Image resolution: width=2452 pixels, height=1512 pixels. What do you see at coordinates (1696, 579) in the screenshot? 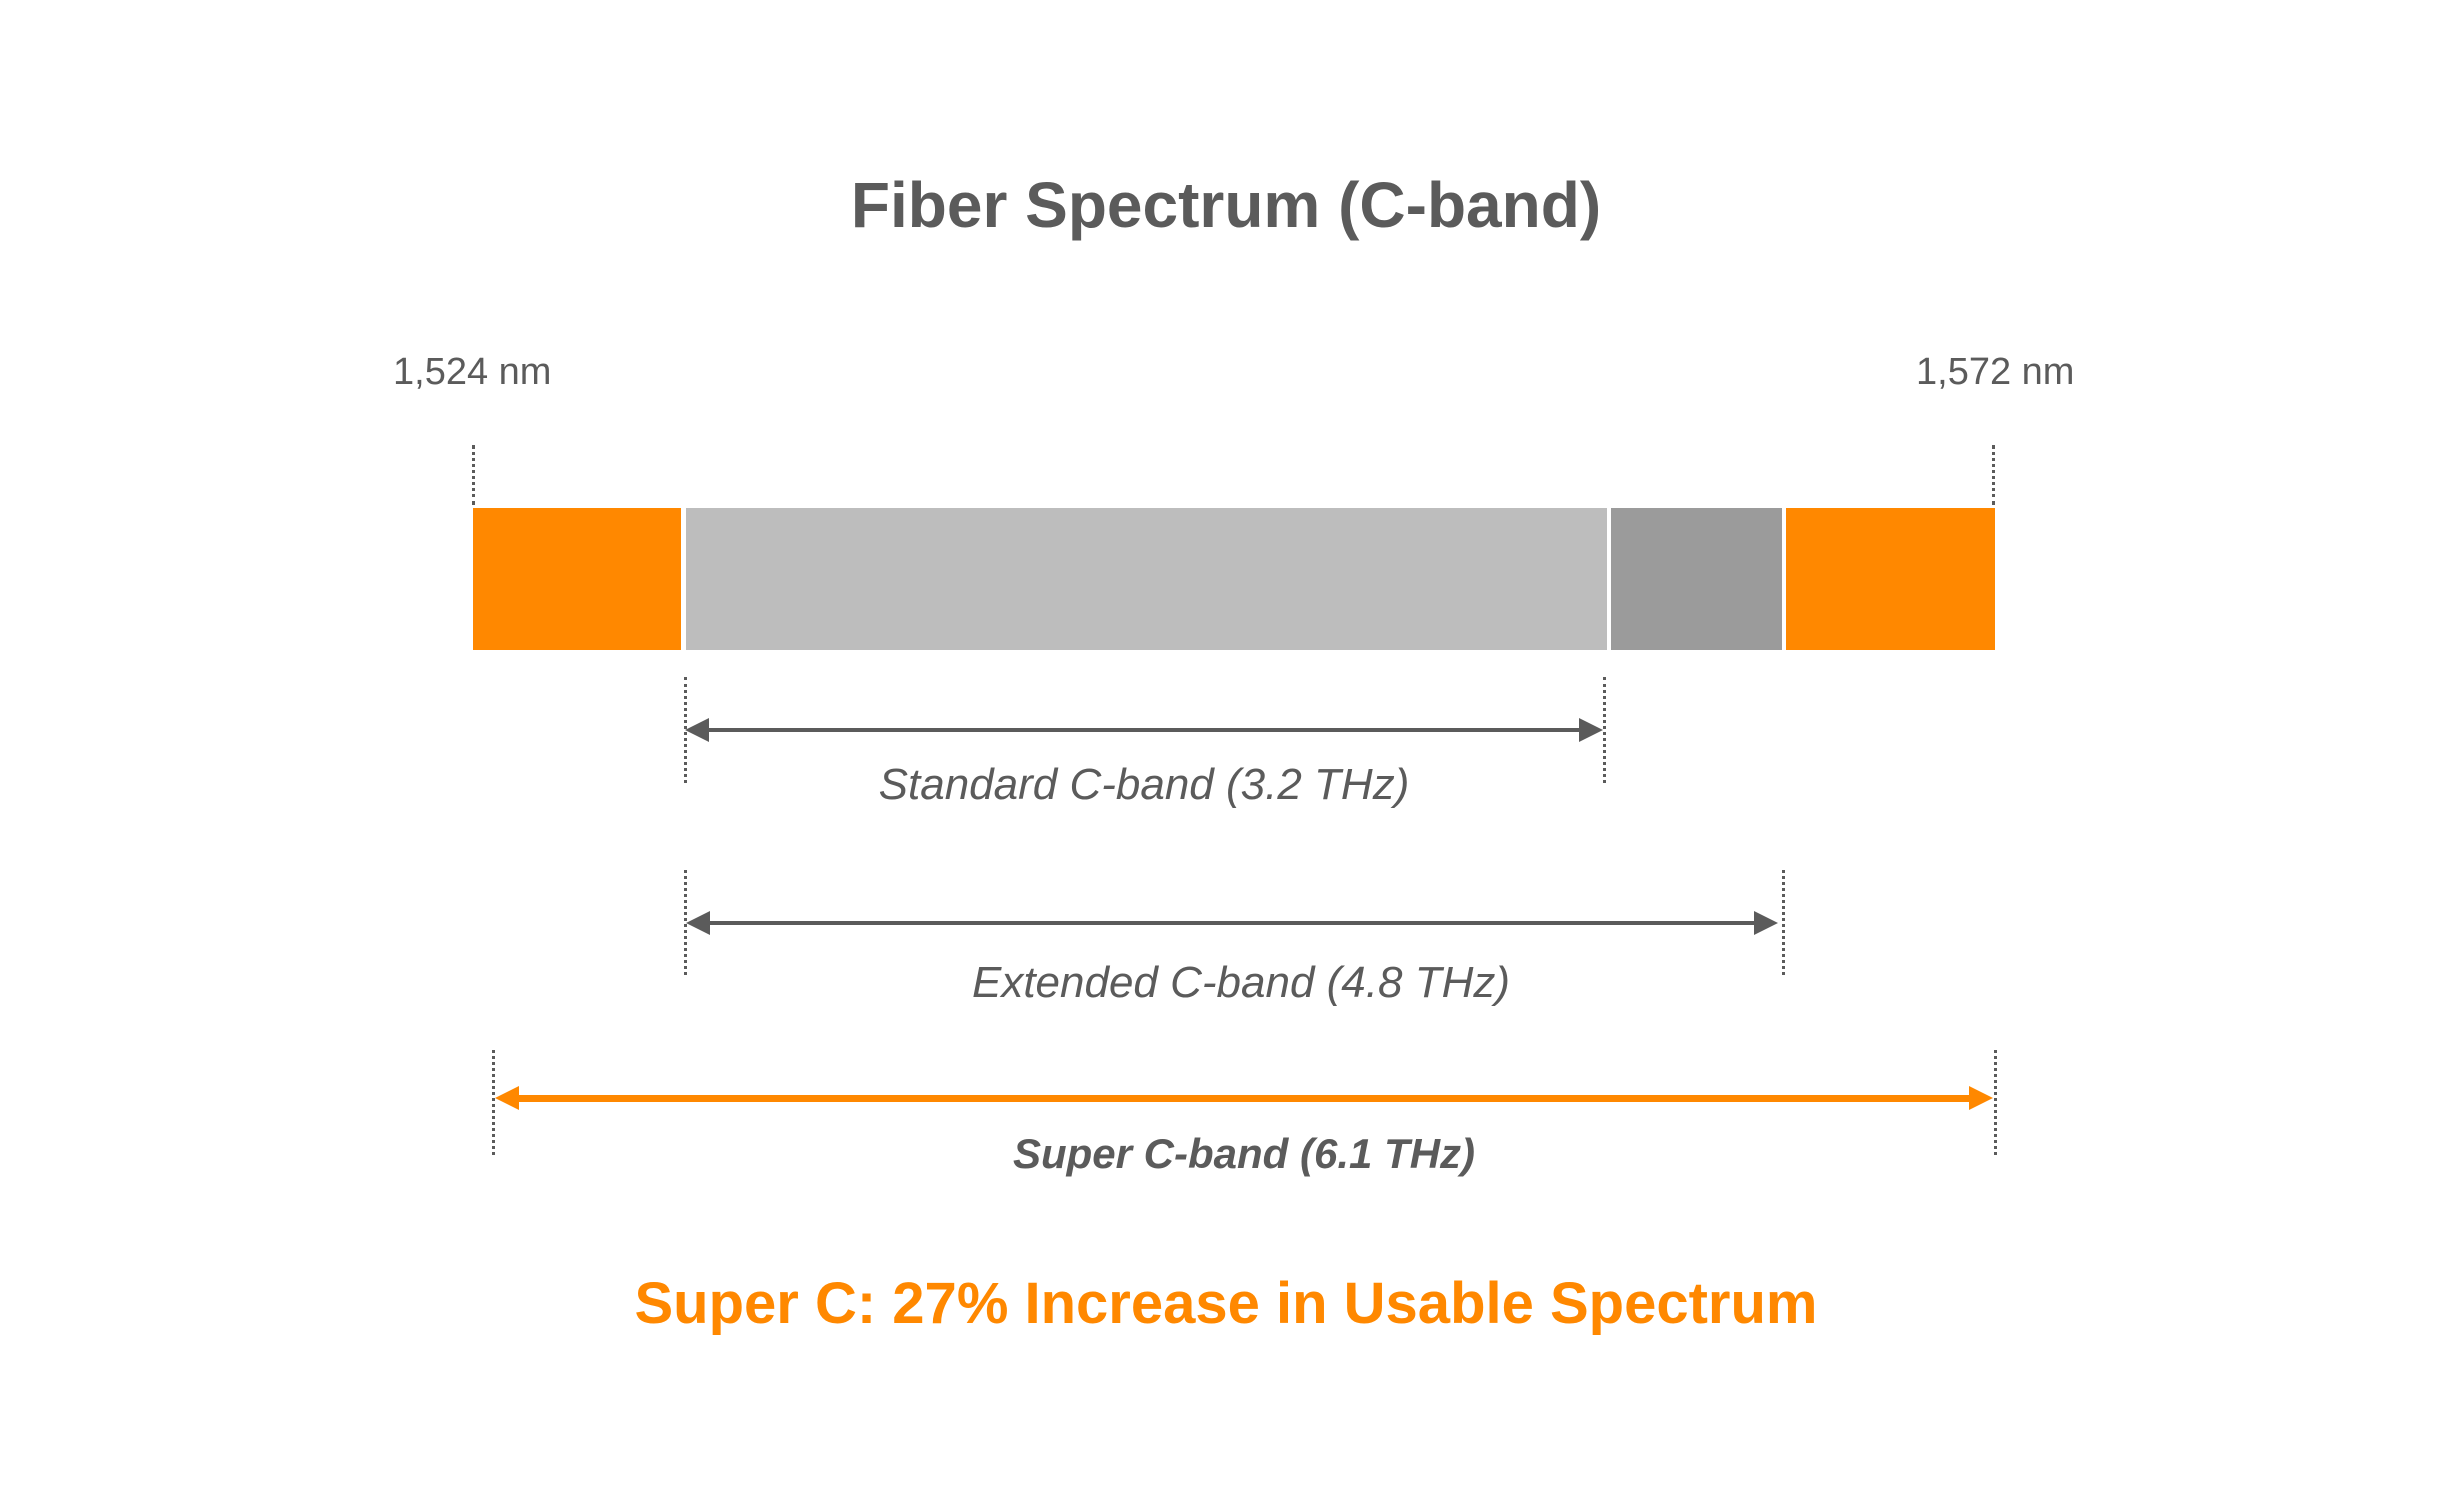
I see `extended-c-band-segment` at bounding box center [1696, 579].